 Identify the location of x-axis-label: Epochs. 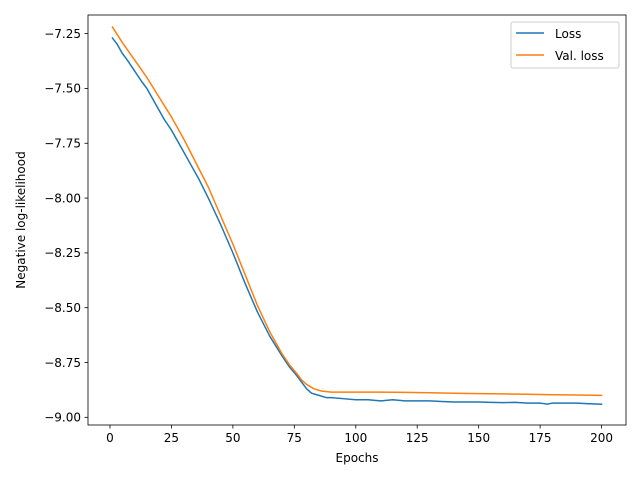
(357, 458).